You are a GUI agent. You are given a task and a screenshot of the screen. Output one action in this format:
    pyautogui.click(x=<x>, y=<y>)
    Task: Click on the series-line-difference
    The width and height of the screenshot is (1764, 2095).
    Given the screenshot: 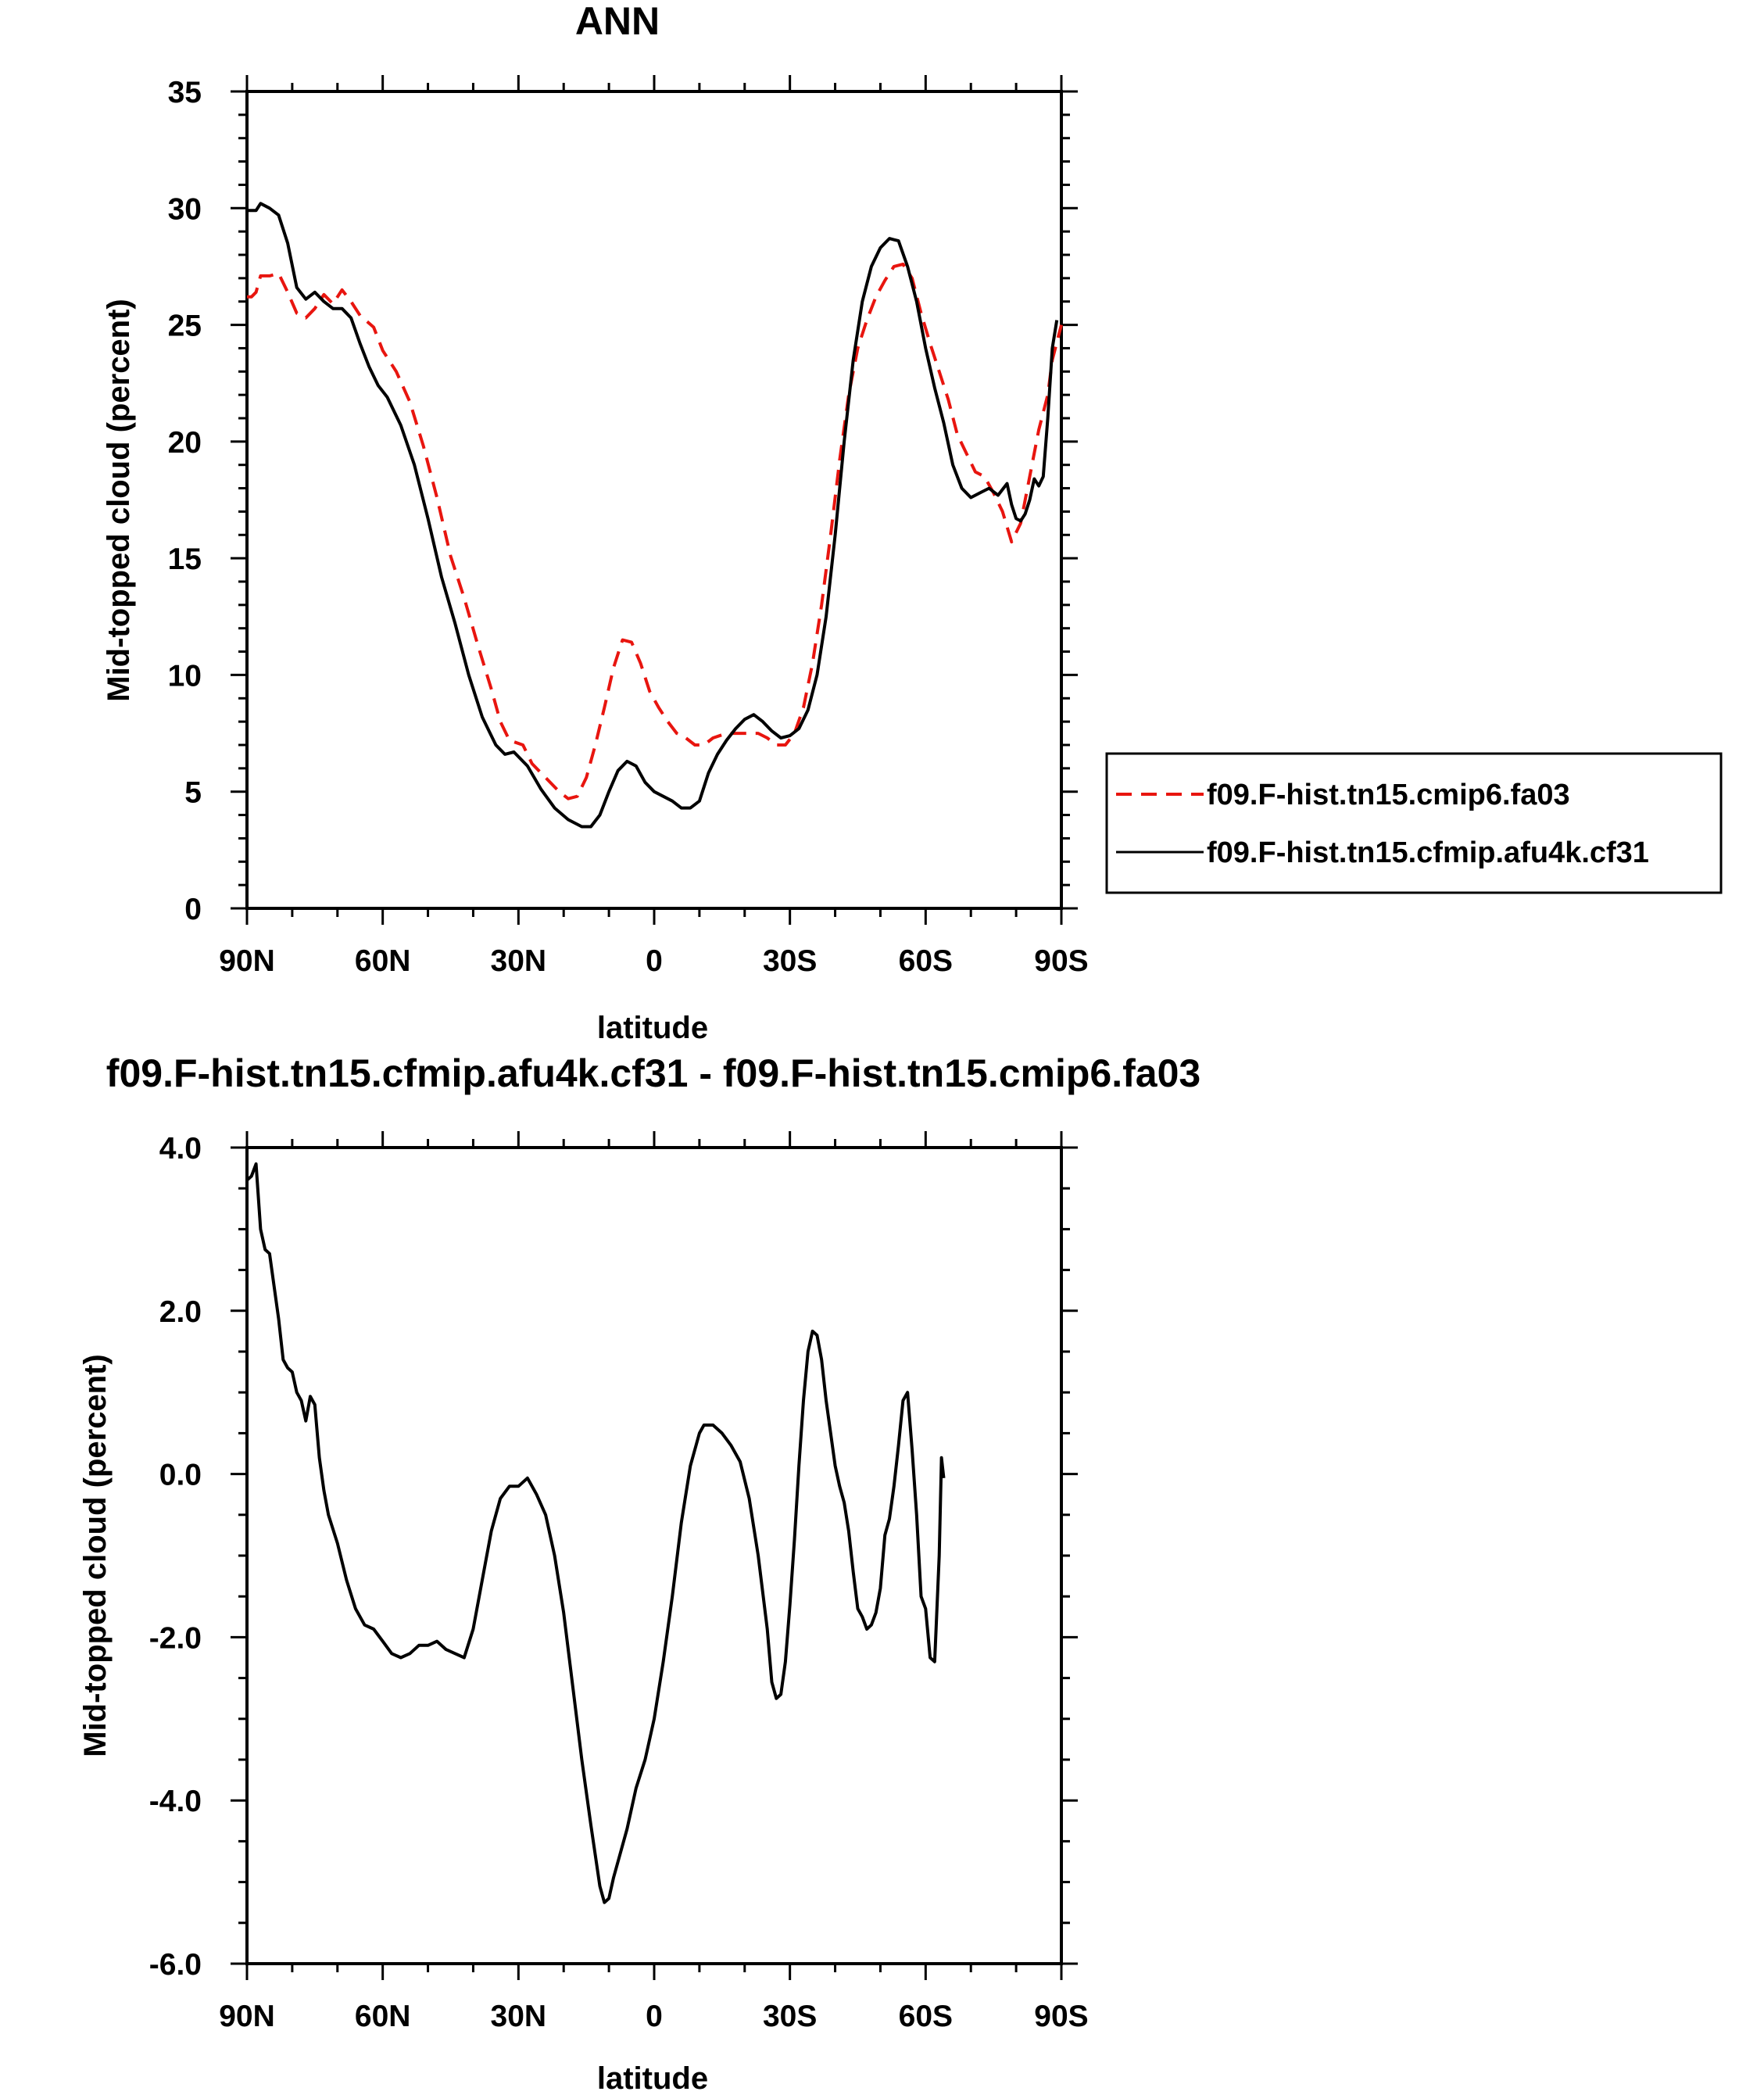 What is the action you would take?
    pyautogui.click(x=595, y=1533)
    